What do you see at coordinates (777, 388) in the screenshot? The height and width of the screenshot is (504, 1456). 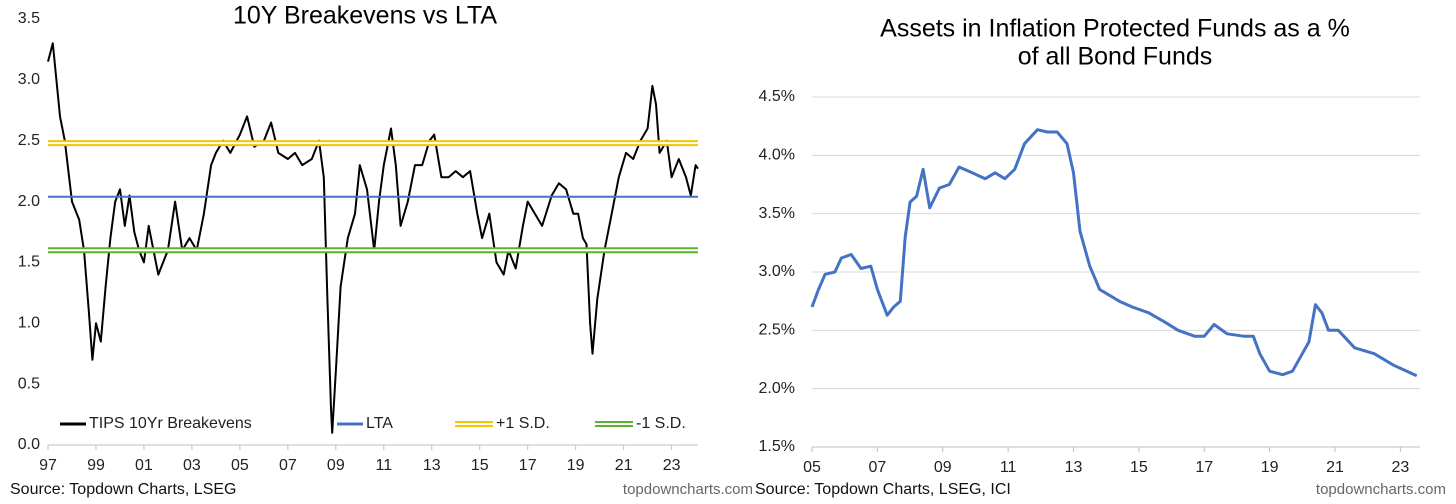 I see `y-tick-label: 2.0%` at bounding box center [777, 388].